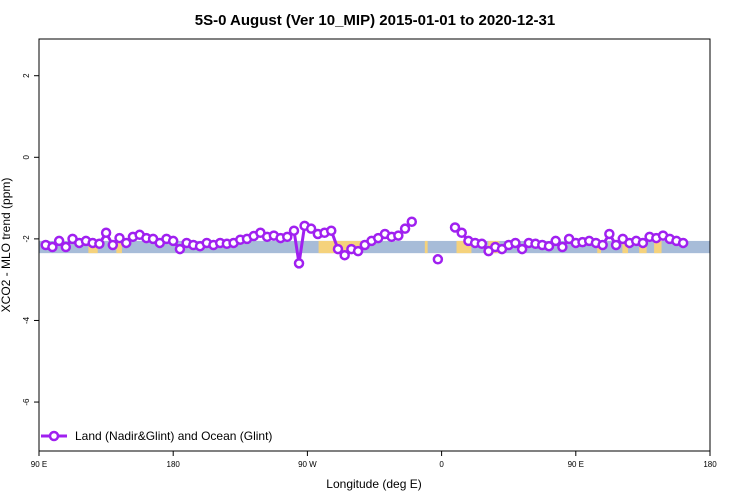 This screenshot has width=750, height=500. I want to click on legend-label: Land (Nadir&Glint) and Ocean (Glint), so click(173, 436).